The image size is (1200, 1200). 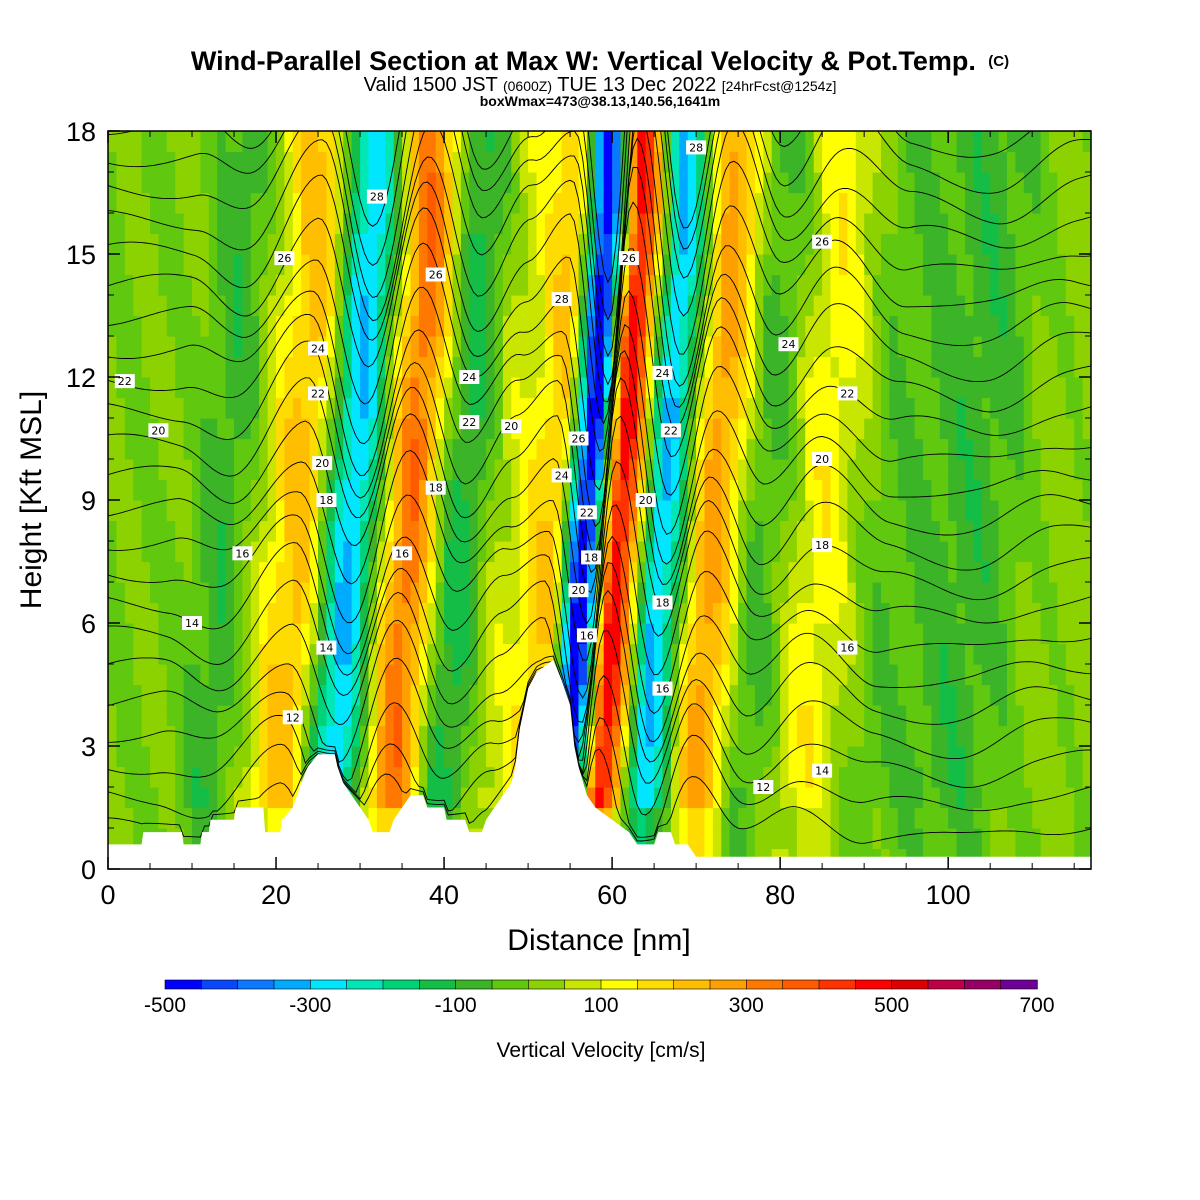 I want to click on x-tick-label: 0, so click(x=107, y=895).